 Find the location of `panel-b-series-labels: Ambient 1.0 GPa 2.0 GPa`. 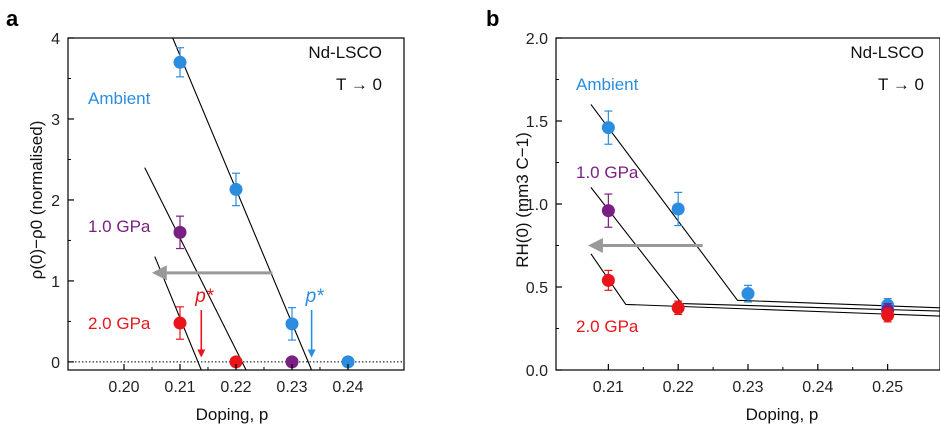

panel-b-series-labels: Ambient 1.0 GPa 2.0 GPa is located at coordinates (607, 205).